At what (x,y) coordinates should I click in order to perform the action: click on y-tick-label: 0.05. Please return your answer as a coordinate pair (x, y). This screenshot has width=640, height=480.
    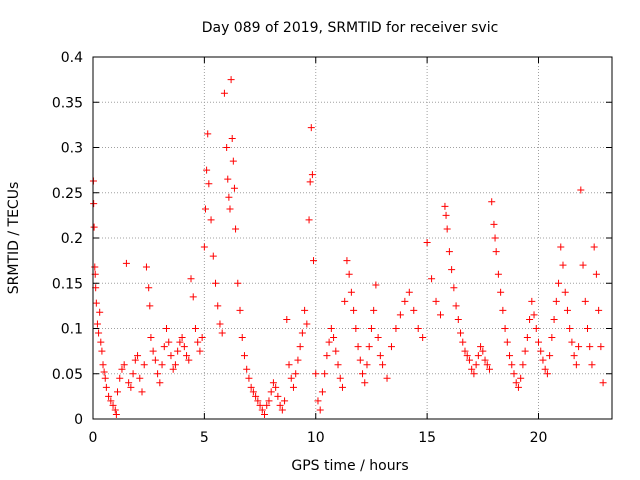
    Looking at the image, I should click on (67, 375).